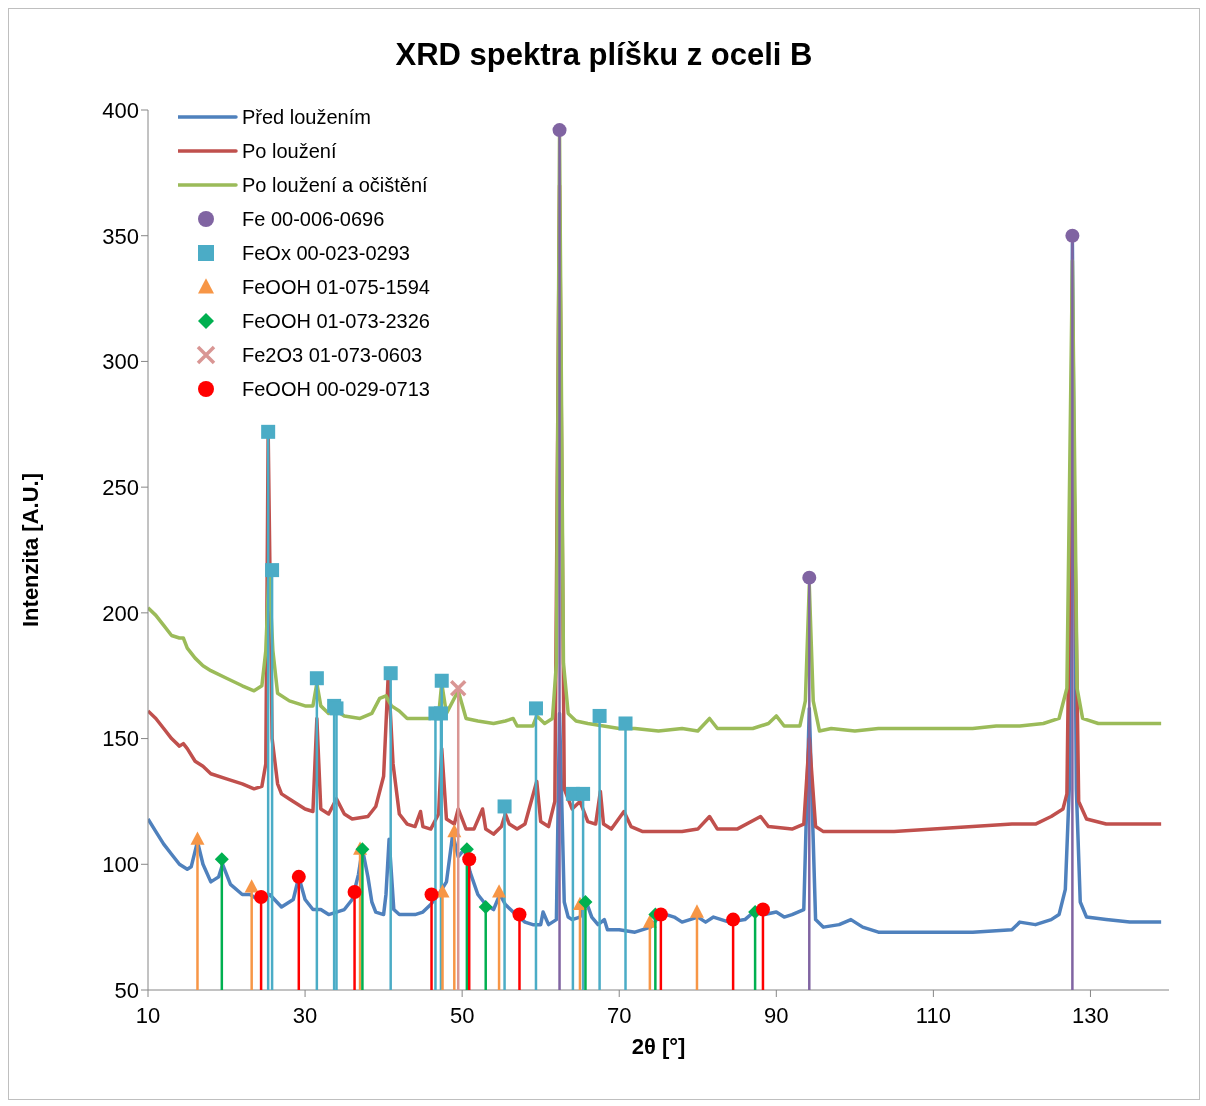 This screenshot has height=1106, width=1206. Describe the element at coordinates (120, 613) in the screenshot. I see `y-tick-label: 200` at that location.